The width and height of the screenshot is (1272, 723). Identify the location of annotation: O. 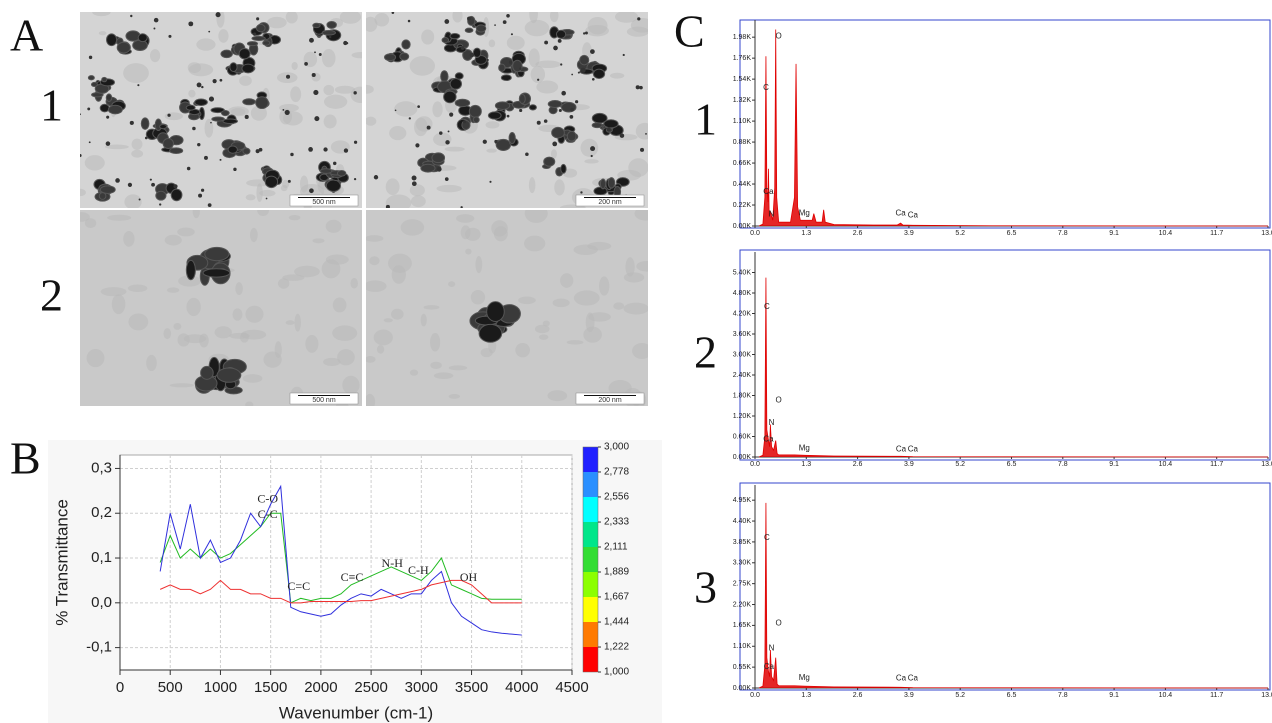
(779, 35).